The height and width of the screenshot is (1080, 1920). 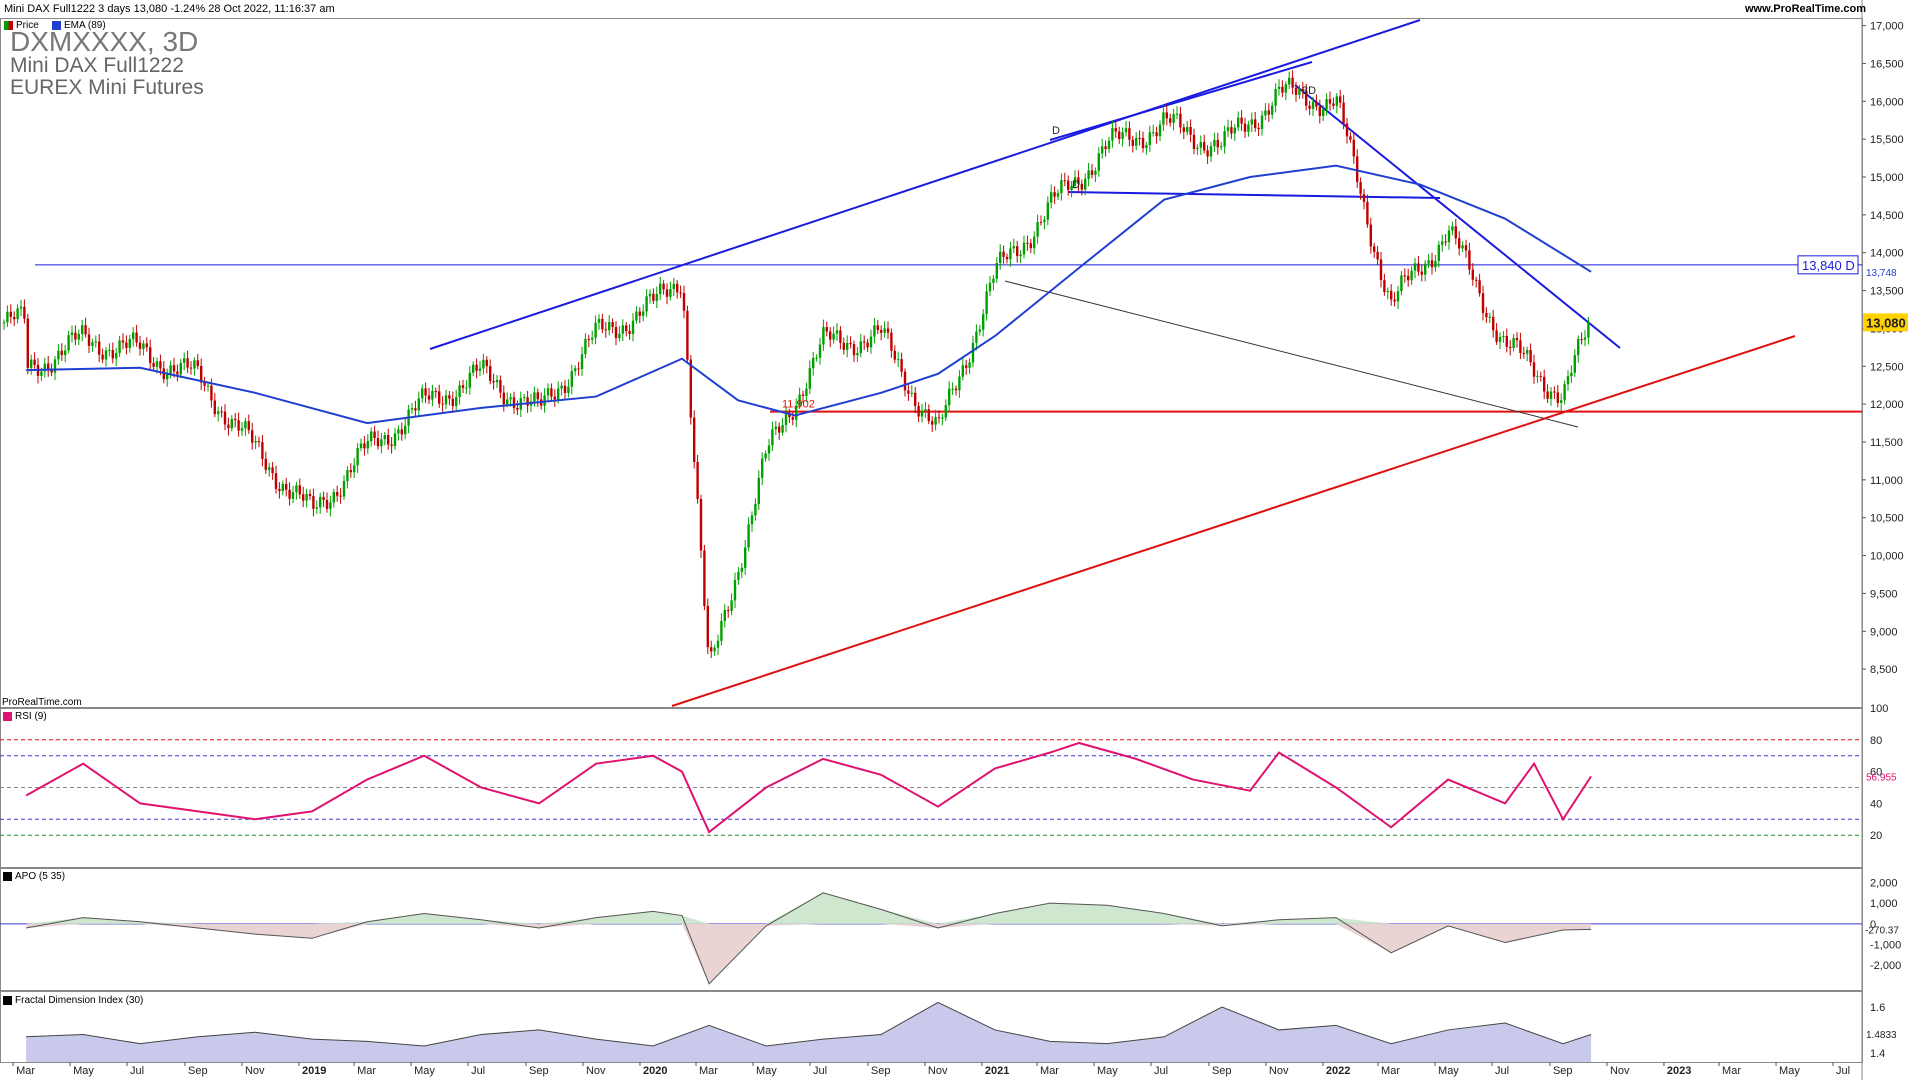 I want to click on fdi-line, so click(x=809, y=1024).